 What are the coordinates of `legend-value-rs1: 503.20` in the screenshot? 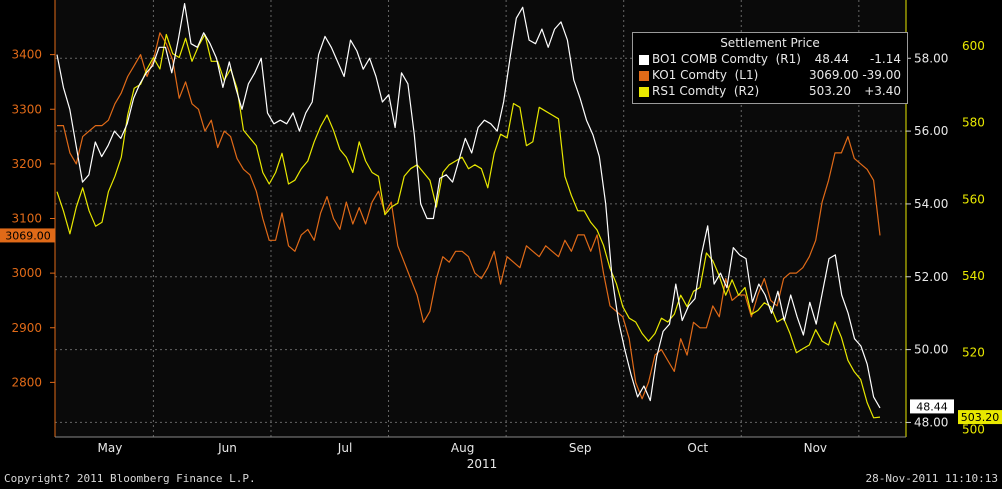 It's located at (830, 91).